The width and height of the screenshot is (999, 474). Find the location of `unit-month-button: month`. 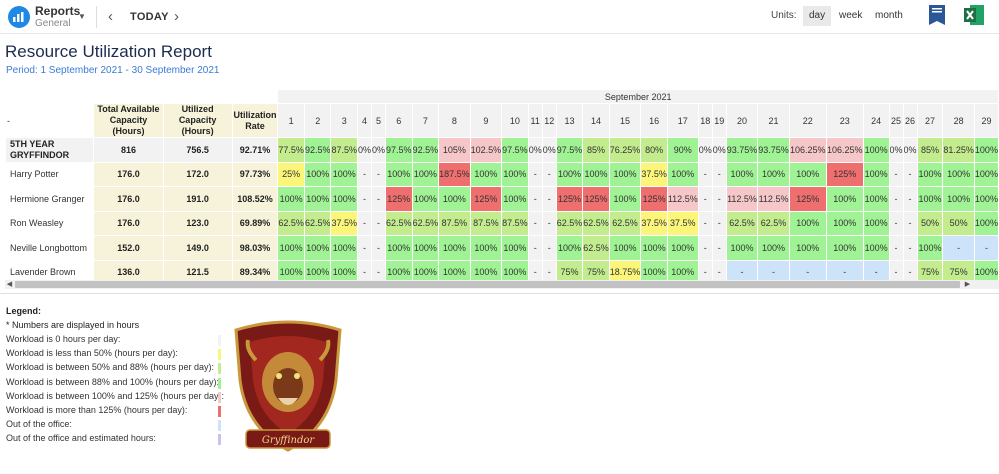

unit-month-button: month is located at coordinates (889, 15).